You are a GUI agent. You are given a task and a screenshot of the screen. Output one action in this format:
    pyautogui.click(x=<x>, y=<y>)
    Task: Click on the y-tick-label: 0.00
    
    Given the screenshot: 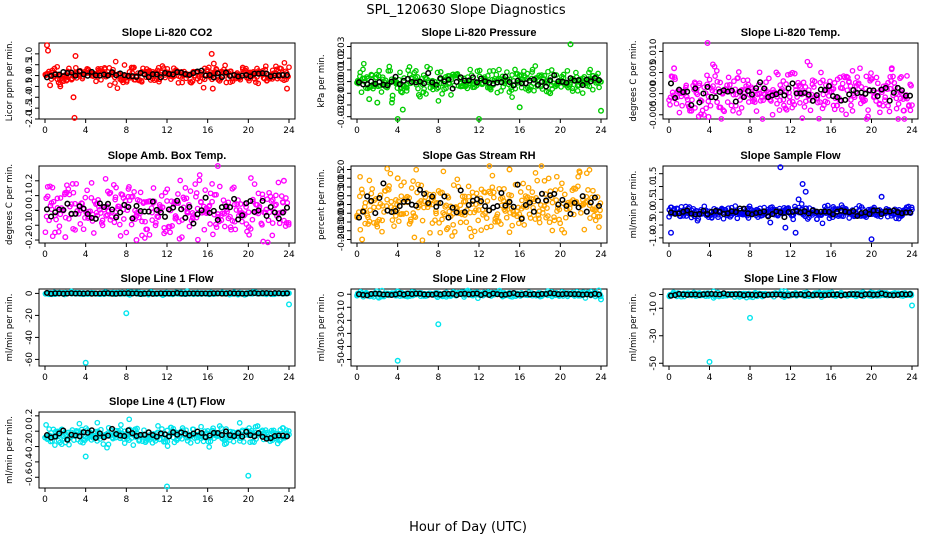 What is the action you would take?
    pyautogui.click(x=342, y=81)
    